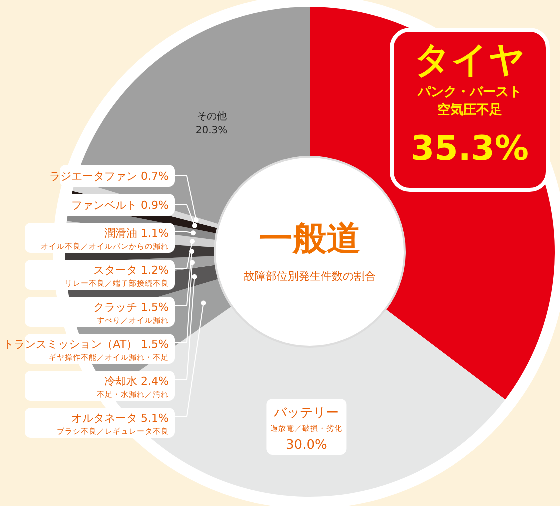  Describe the element at coordinates (310, 276) in the screenshot. I see `text: 故障部位別発生件数の割合` at that location.